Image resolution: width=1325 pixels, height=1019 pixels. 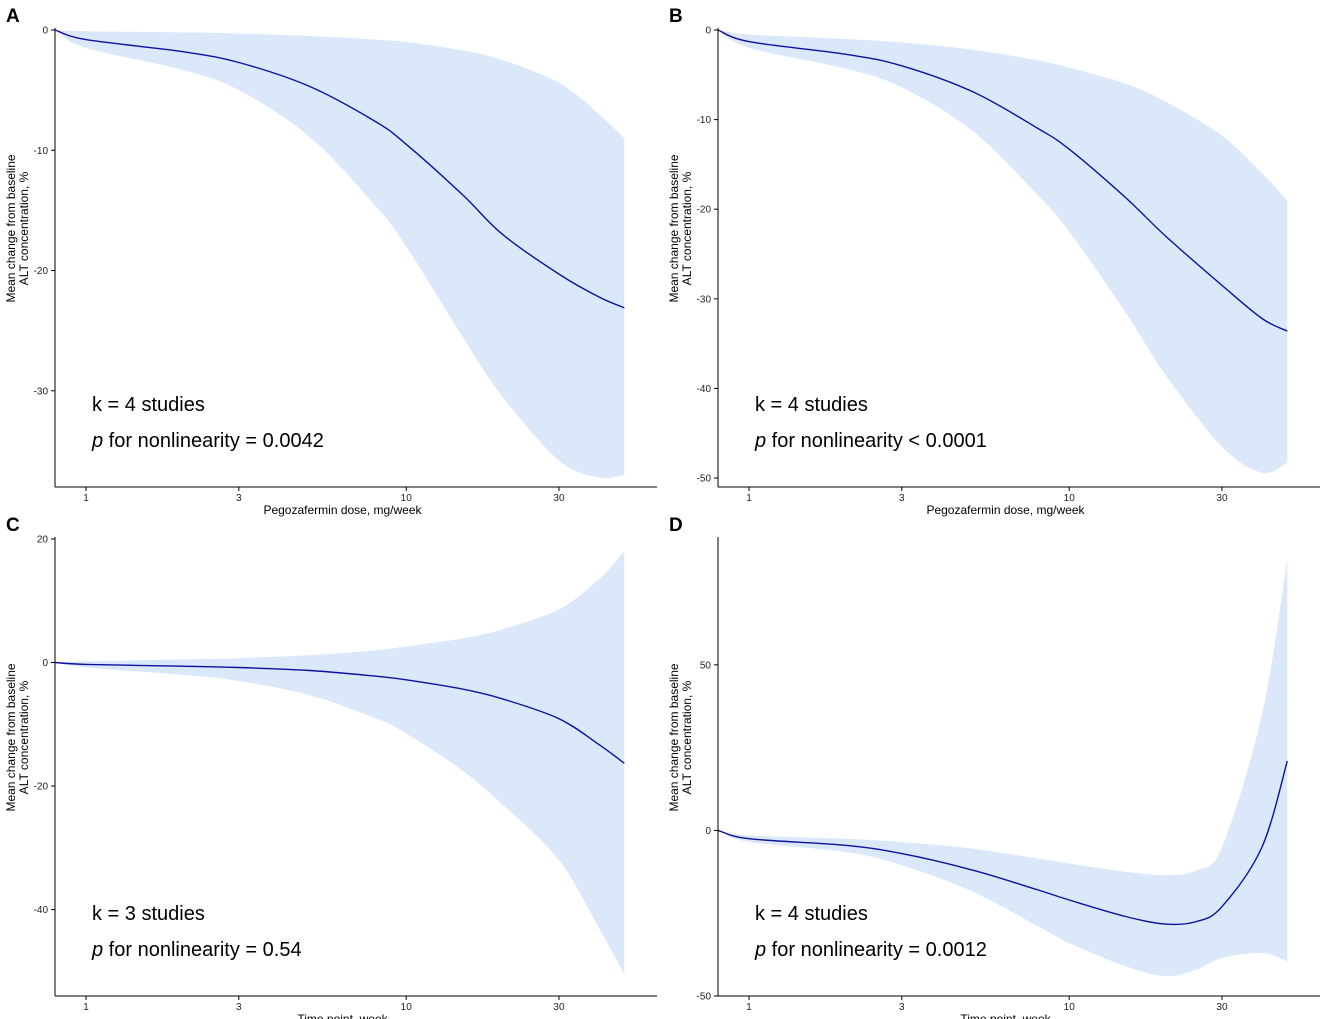 I want to click on nonlinearity-annotation: p for nonlinearity < 0.0001, so click(x=870, y=441).